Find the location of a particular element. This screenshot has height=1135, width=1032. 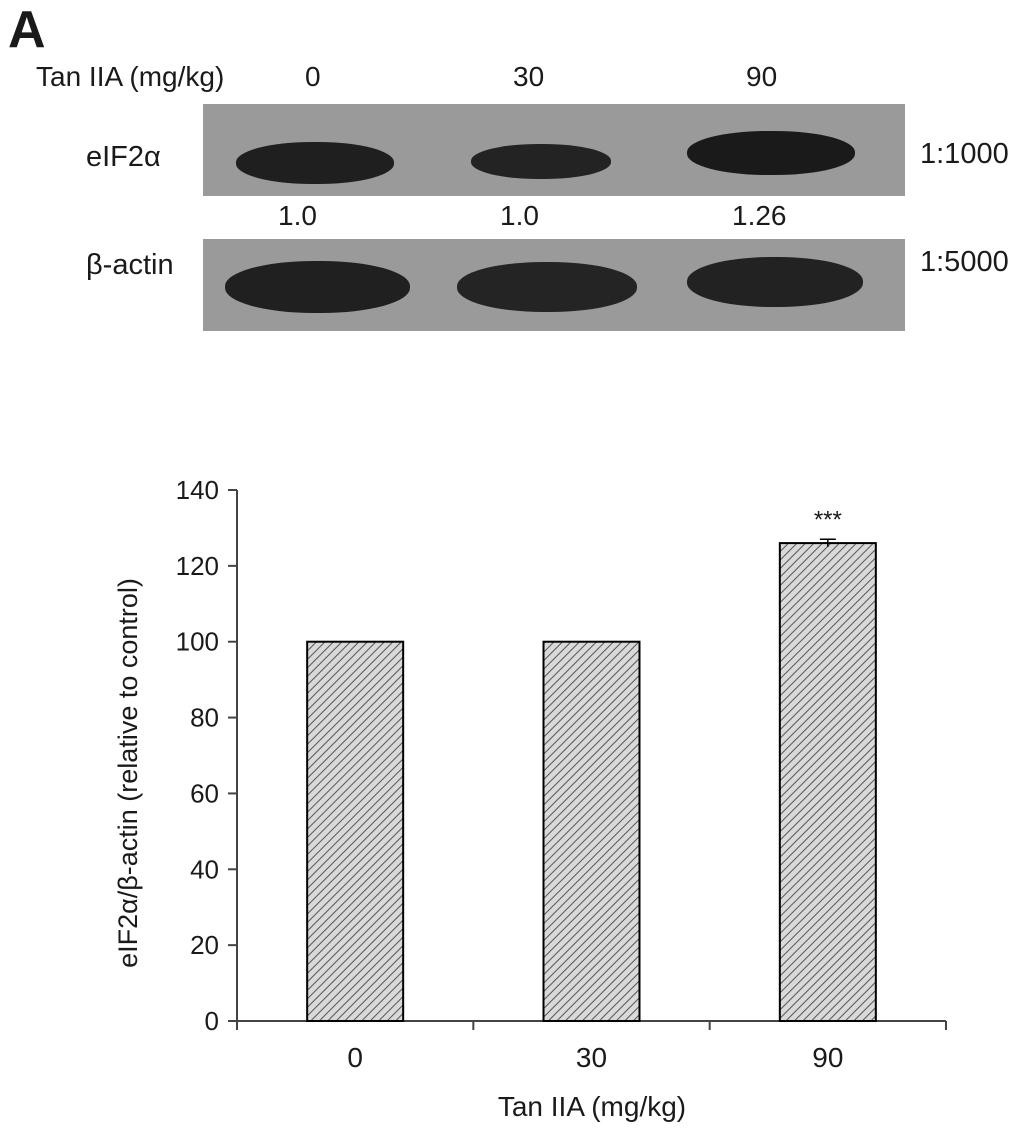

x-tick-label-1: 30 is located at coordinates (591, 1057).